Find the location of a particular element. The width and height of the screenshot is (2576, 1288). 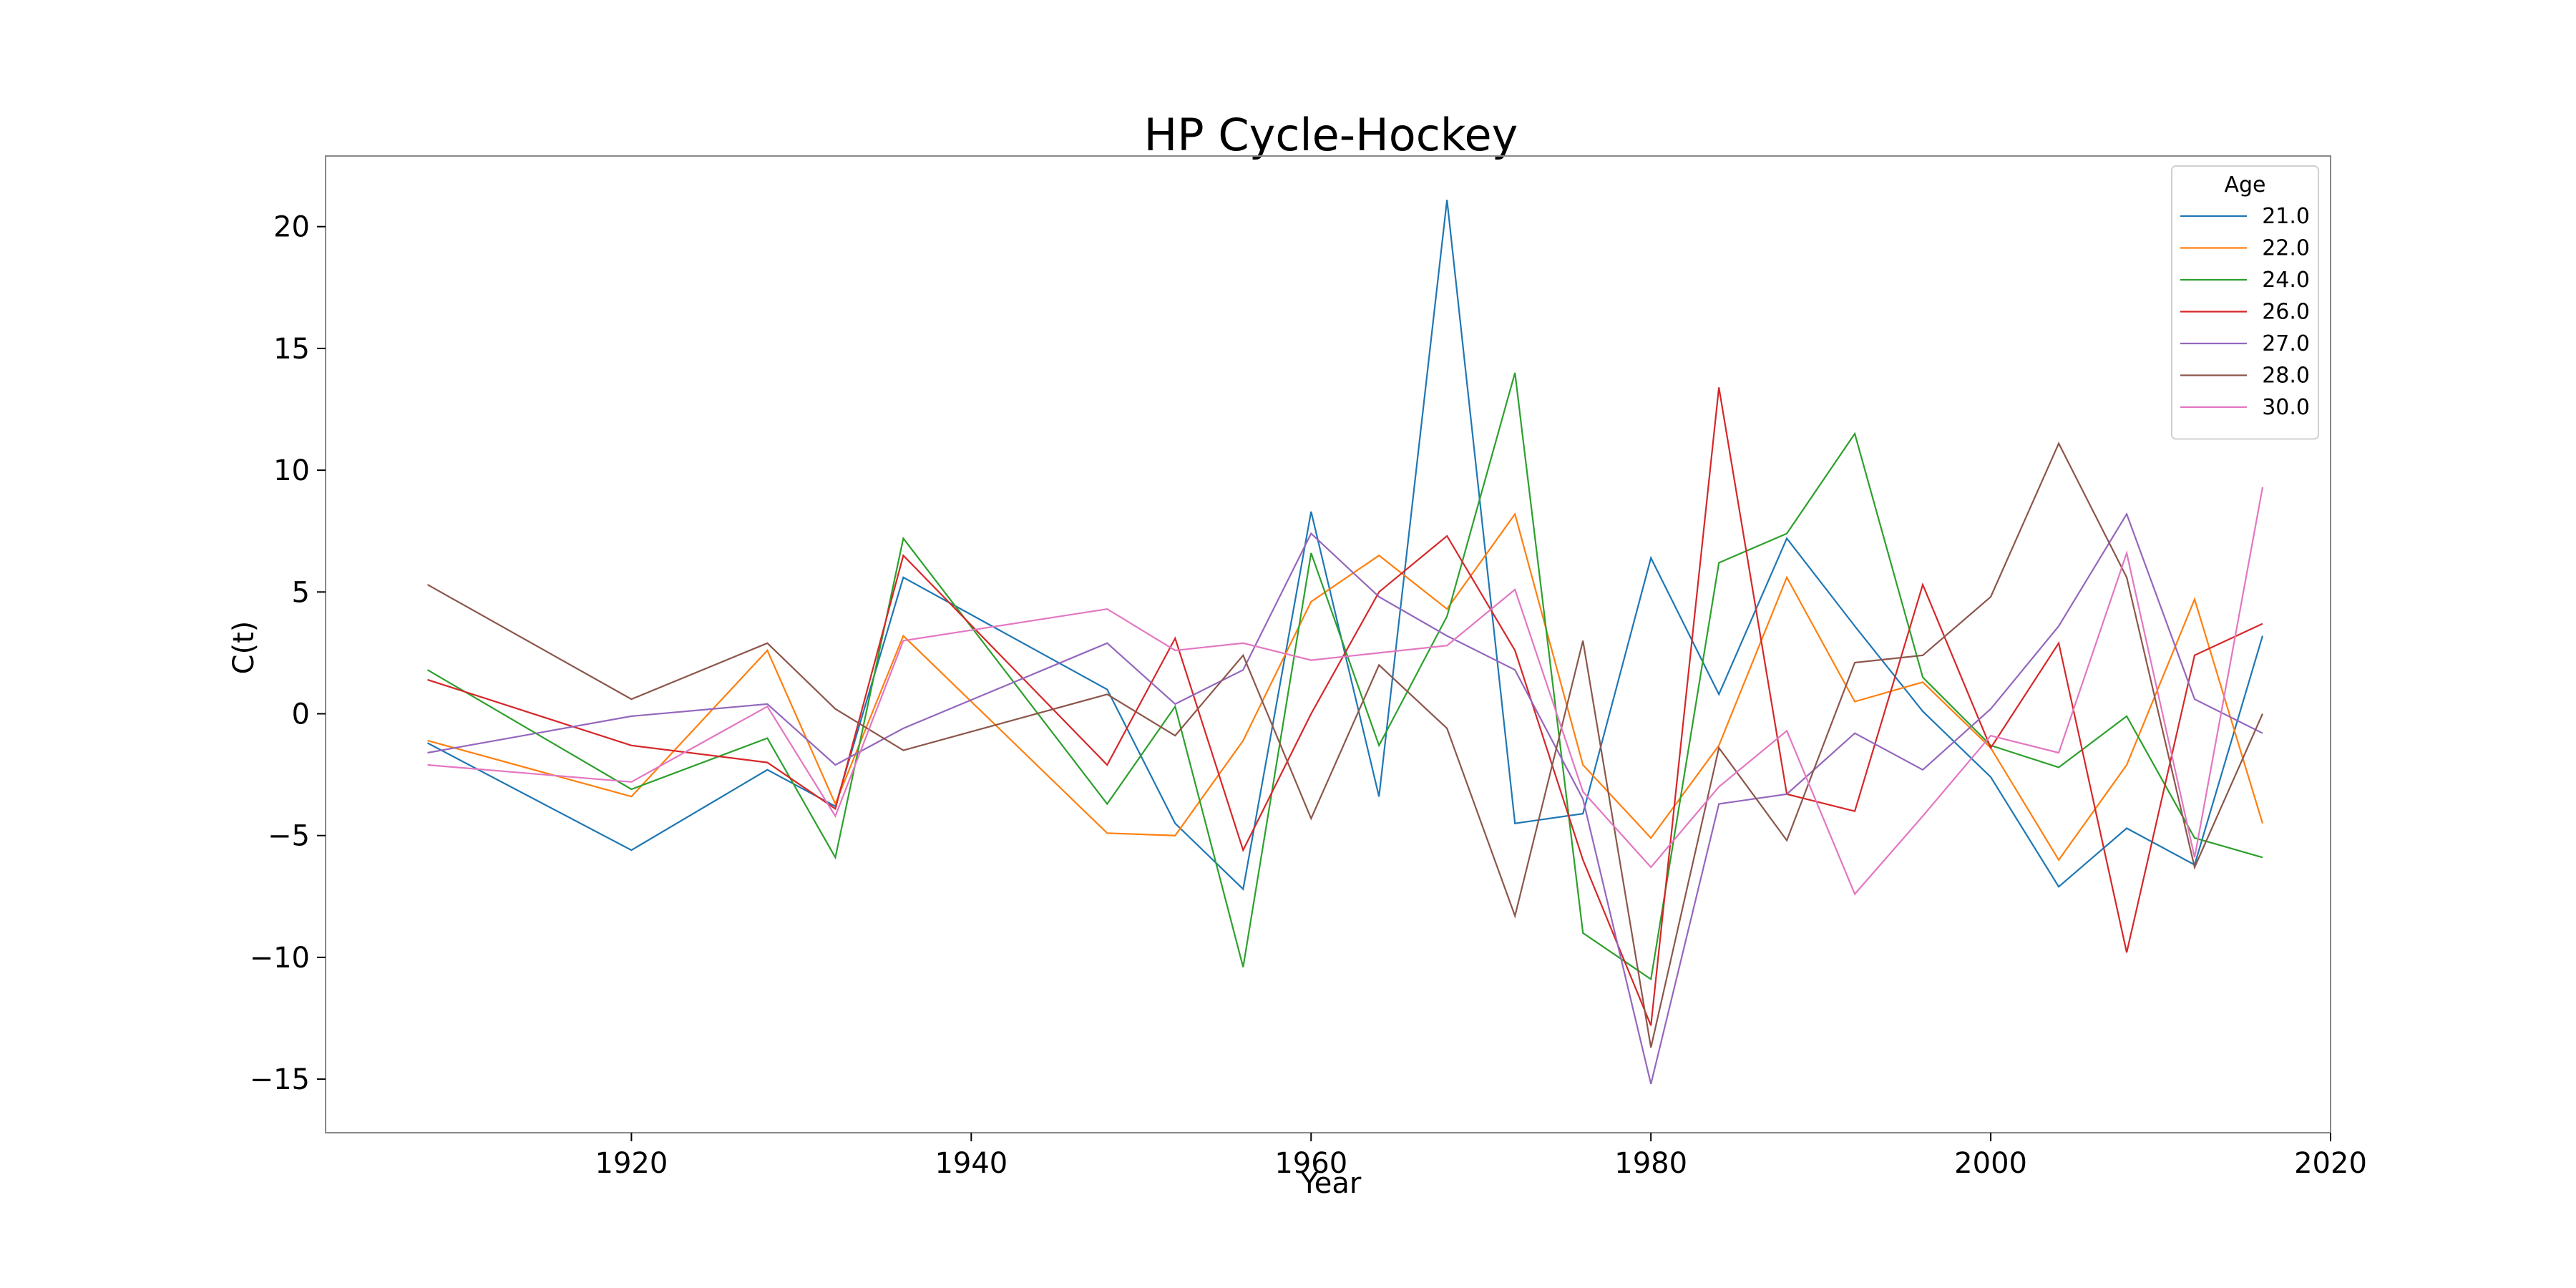

legend-box is located at coordinates (2245, 302).